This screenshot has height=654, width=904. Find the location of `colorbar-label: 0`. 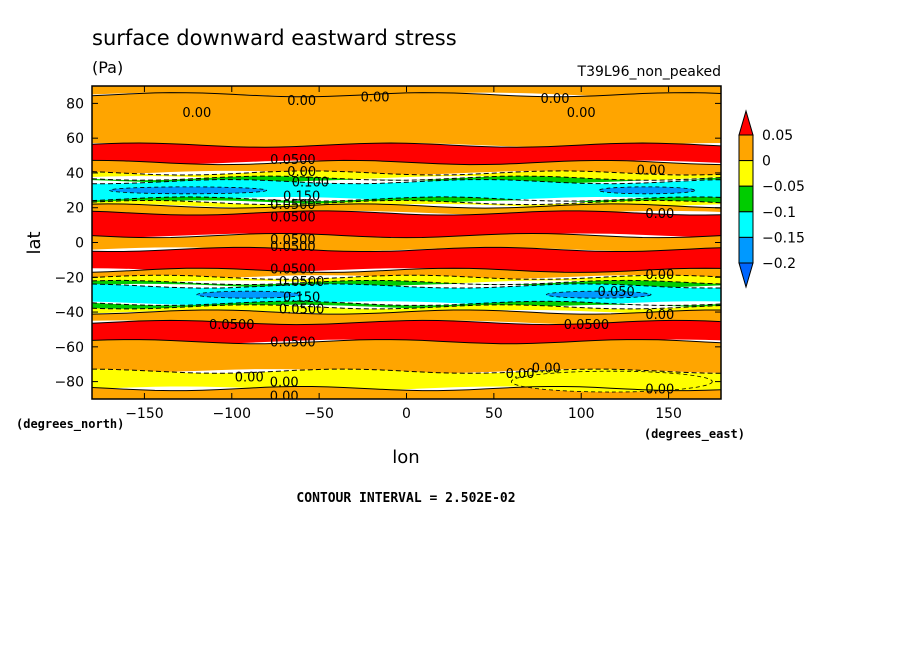

colorbar-label: 0 is located at coordinates (766, 162).